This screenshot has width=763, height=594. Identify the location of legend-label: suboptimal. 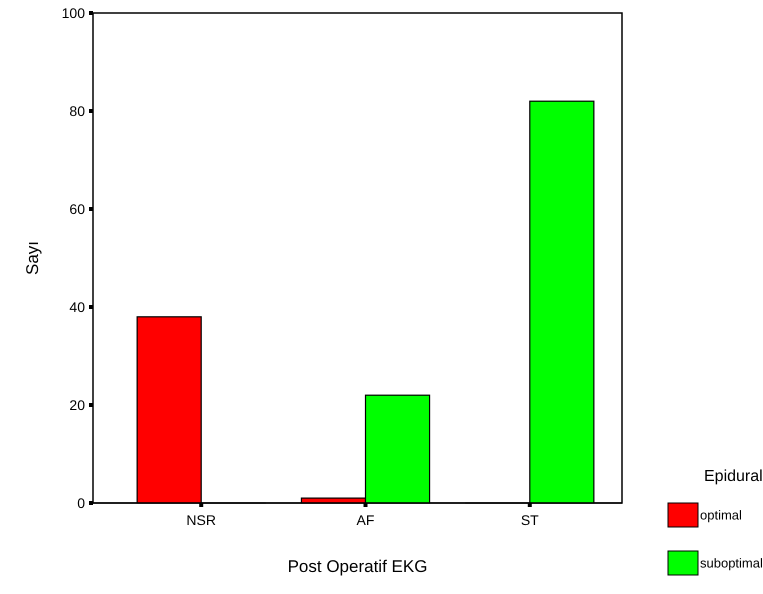
(731, 563).